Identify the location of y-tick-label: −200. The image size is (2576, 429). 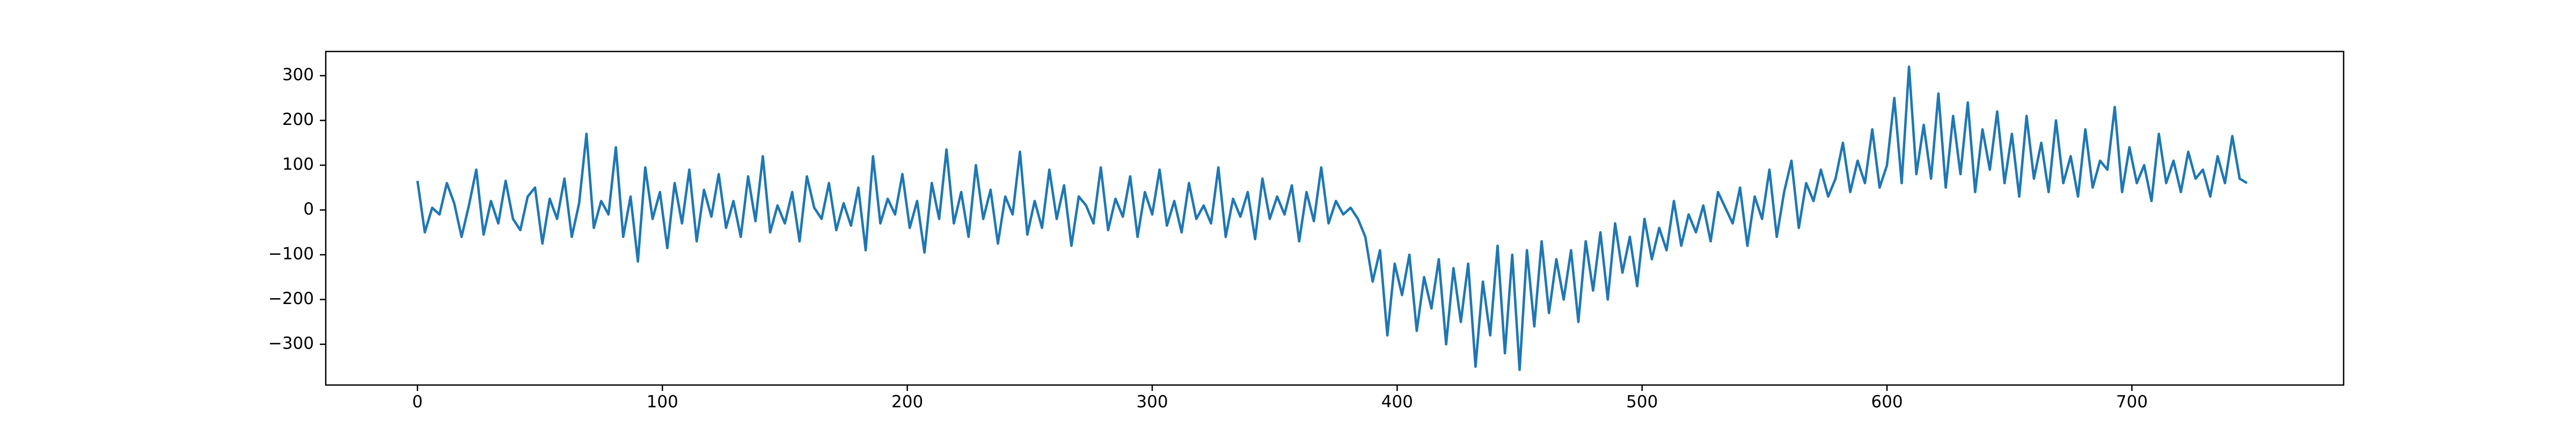
(291, 298).